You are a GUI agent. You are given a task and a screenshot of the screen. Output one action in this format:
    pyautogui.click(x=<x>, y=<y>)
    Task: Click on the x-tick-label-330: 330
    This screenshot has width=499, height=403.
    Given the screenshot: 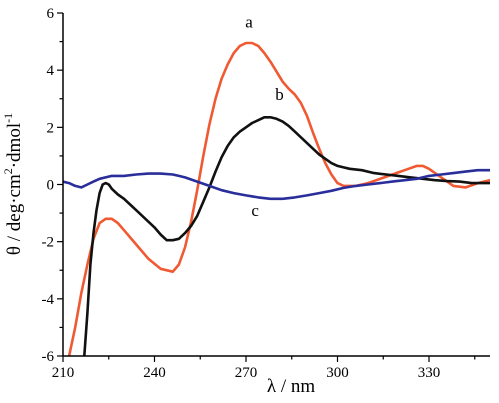 What is the action you would take?
    pyautogui.click(x=429, y=373)
    